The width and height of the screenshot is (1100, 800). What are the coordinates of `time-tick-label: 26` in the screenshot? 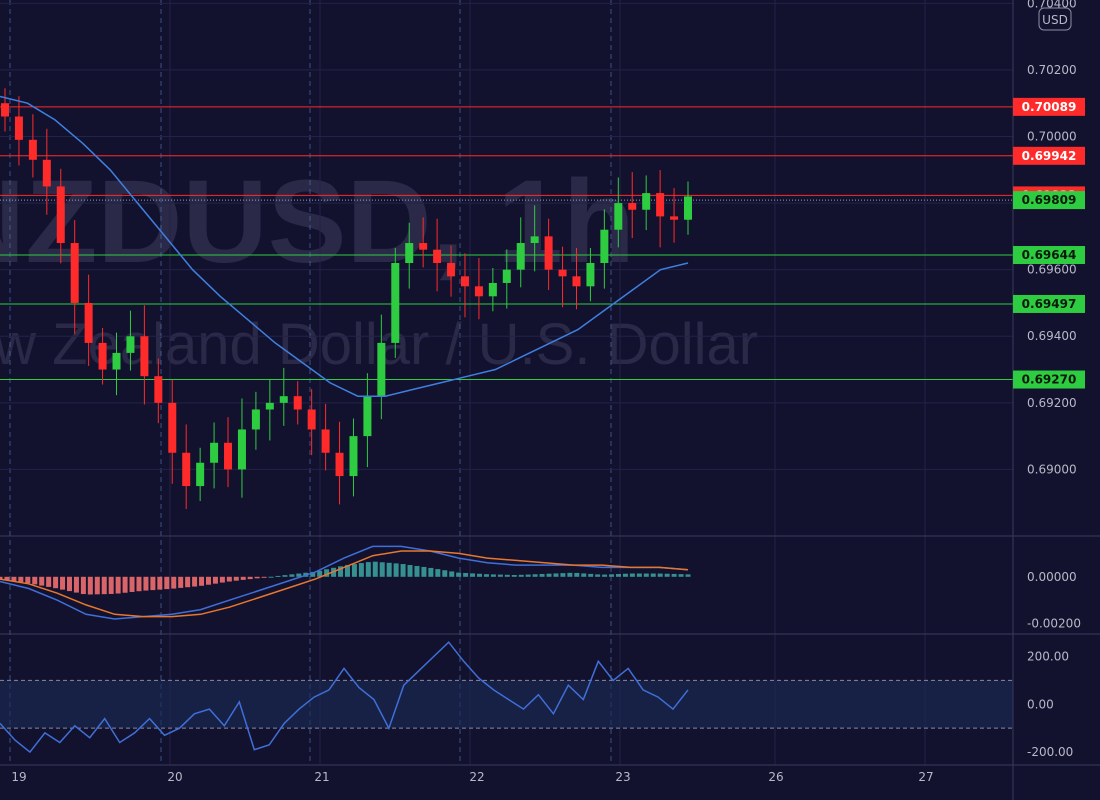 It's located at (775, 777).